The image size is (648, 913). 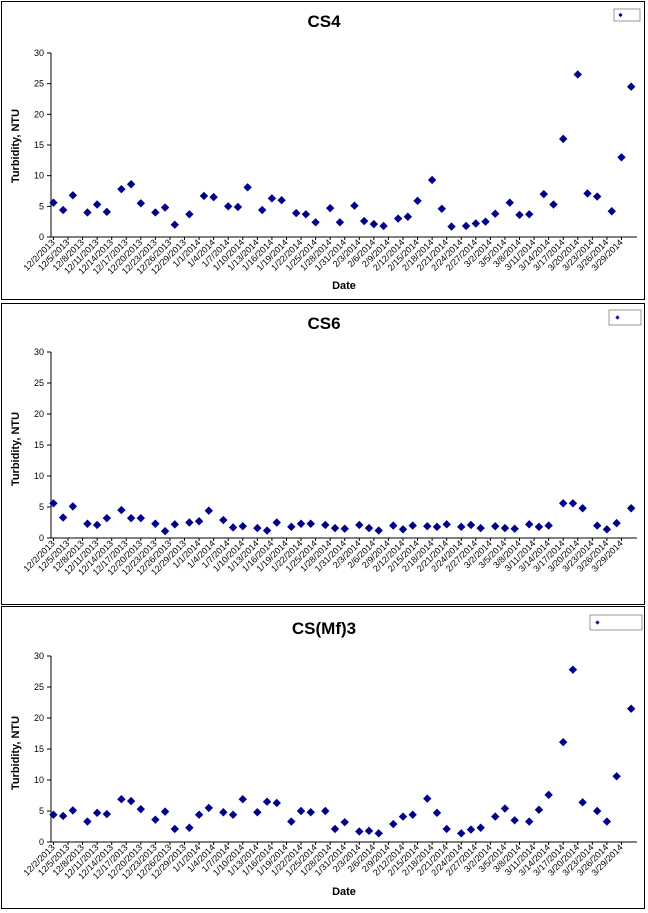 What do you see at coordinates (324, 21) in the screenshot?
I see `chart-title: CS4` at bounding box center [324, 21].